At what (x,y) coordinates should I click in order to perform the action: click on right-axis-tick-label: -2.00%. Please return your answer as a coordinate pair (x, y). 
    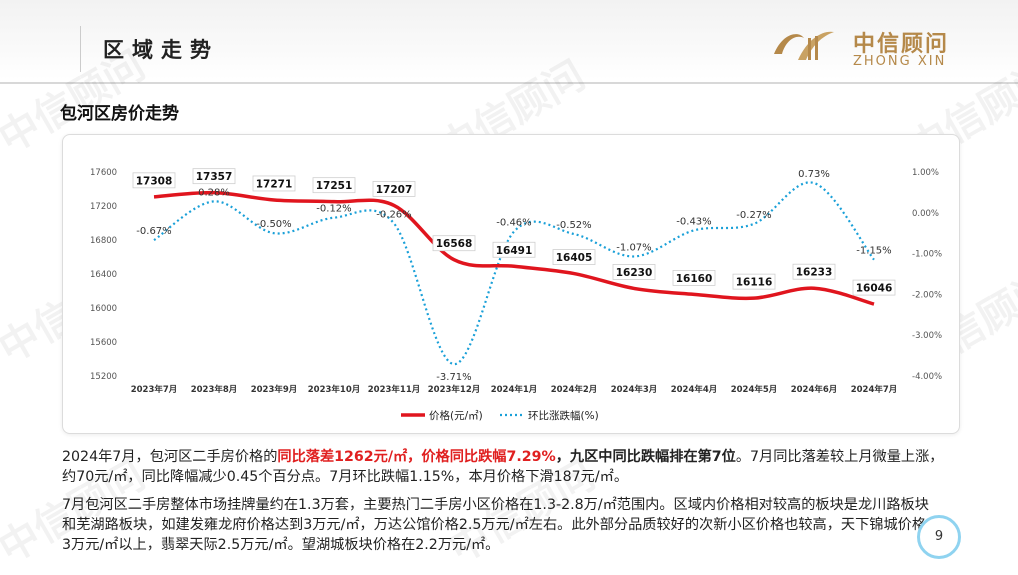
    Looking at the image, I should click on (927, 295).